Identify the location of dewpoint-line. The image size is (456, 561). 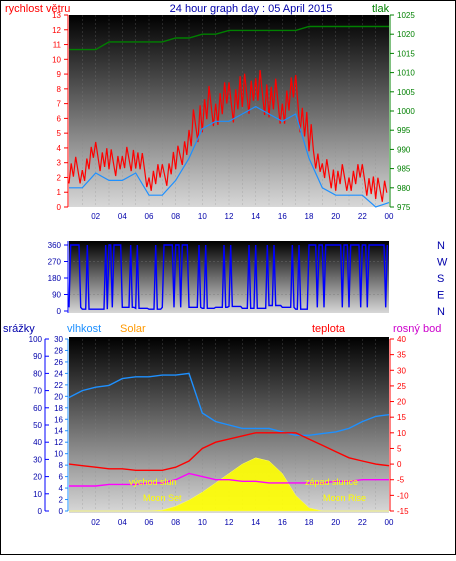
(229, 479).